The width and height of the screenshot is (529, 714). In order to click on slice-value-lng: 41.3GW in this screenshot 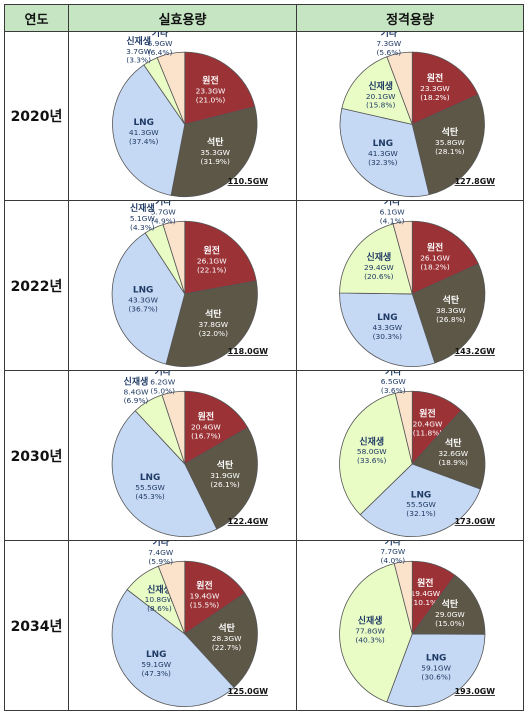, I will do `click(383, 153)`.